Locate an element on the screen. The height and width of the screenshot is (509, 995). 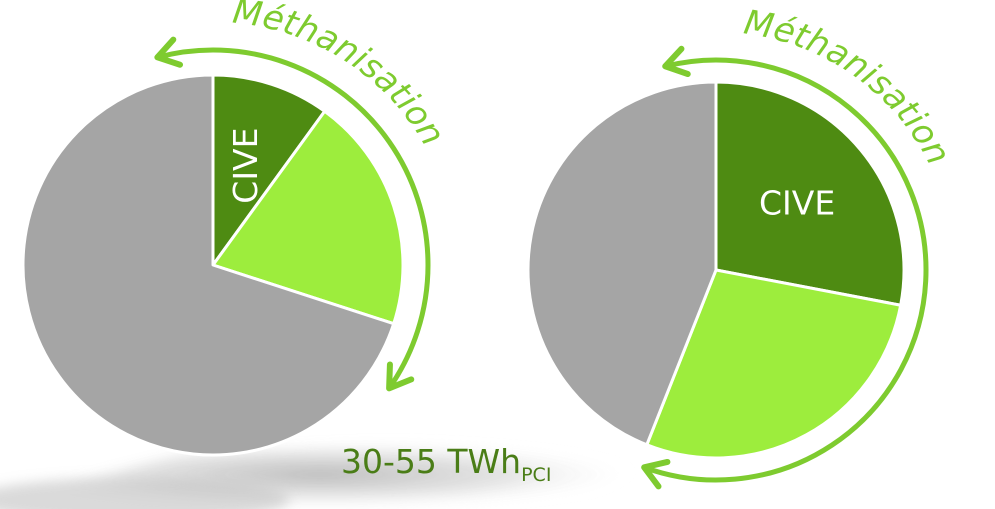
energy-range-label: 30-55 TWhPCI is located at coordinates (446, 464).